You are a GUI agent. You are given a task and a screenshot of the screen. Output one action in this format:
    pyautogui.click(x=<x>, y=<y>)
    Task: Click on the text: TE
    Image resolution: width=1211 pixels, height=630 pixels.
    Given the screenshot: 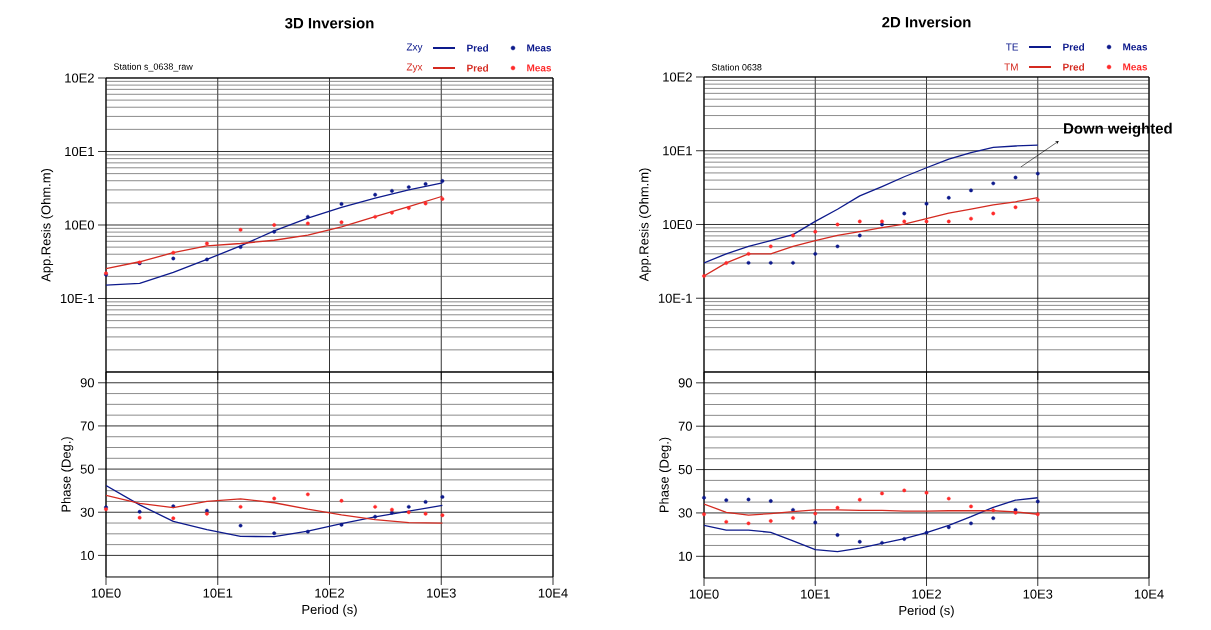 What is the action you would take?
    pyautogui.click(x=1012, y=47)
    